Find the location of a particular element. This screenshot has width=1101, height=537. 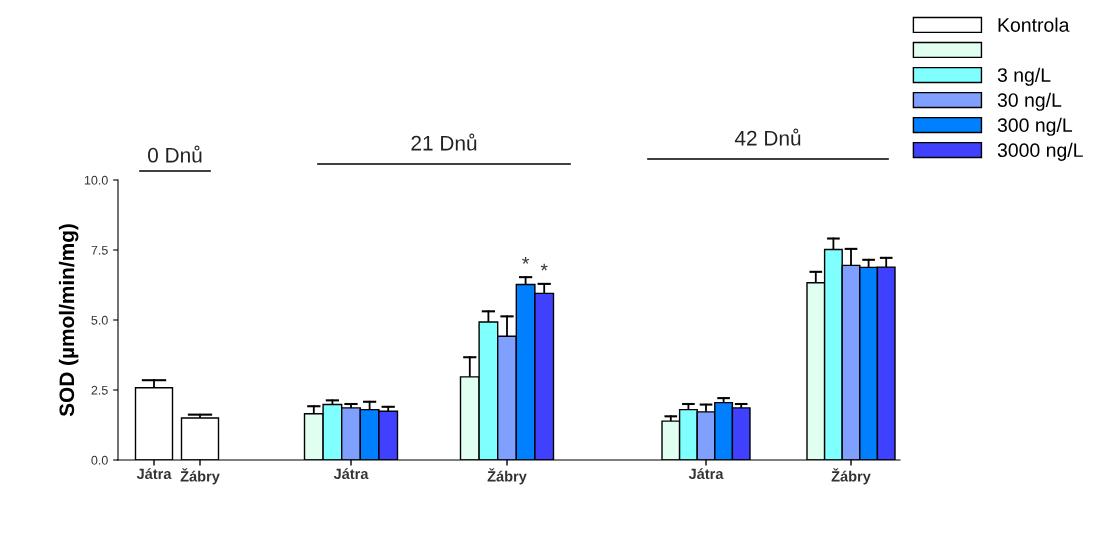

text: 0 Dnů is located at coordinates (175, 154).